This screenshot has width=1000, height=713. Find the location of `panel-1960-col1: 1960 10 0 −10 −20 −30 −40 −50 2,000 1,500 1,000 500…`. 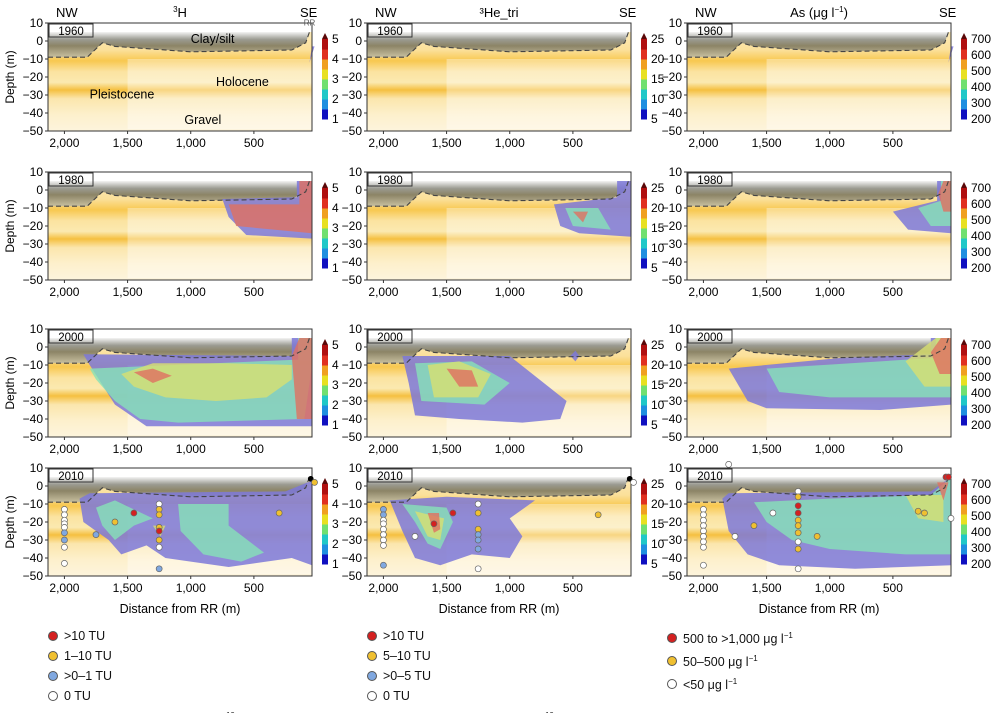

panel-1960-col1: 1960 10 0 −10 −20 −30 −40 −50 2,000 1,500 1,000 500… is located at coordinates (503, 83).